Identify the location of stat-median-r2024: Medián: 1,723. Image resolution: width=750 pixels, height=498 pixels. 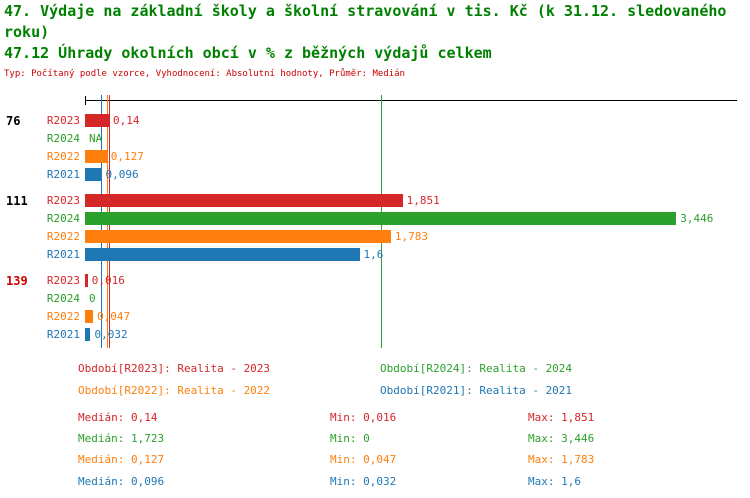
(121, 438).